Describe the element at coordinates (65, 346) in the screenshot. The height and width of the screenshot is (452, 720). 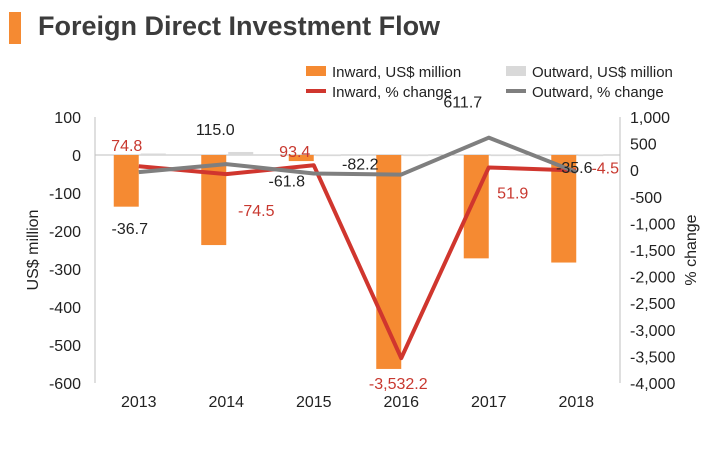
I see `y-tick-label: -500` at that location.